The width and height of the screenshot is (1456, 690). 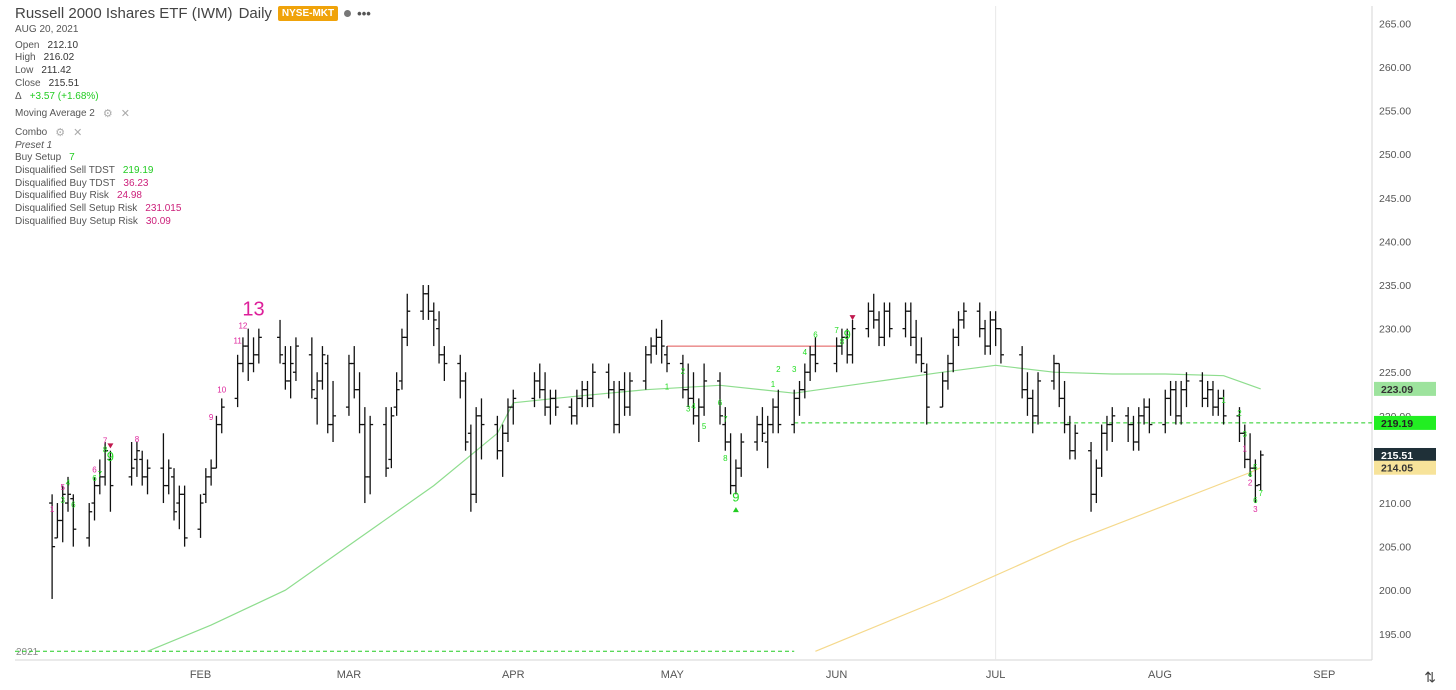 What do you see at coordinates (64, 96) in the screenshot?
I see `change-value: +3.57 (+1.68%)` at bounding box center [64, 96].